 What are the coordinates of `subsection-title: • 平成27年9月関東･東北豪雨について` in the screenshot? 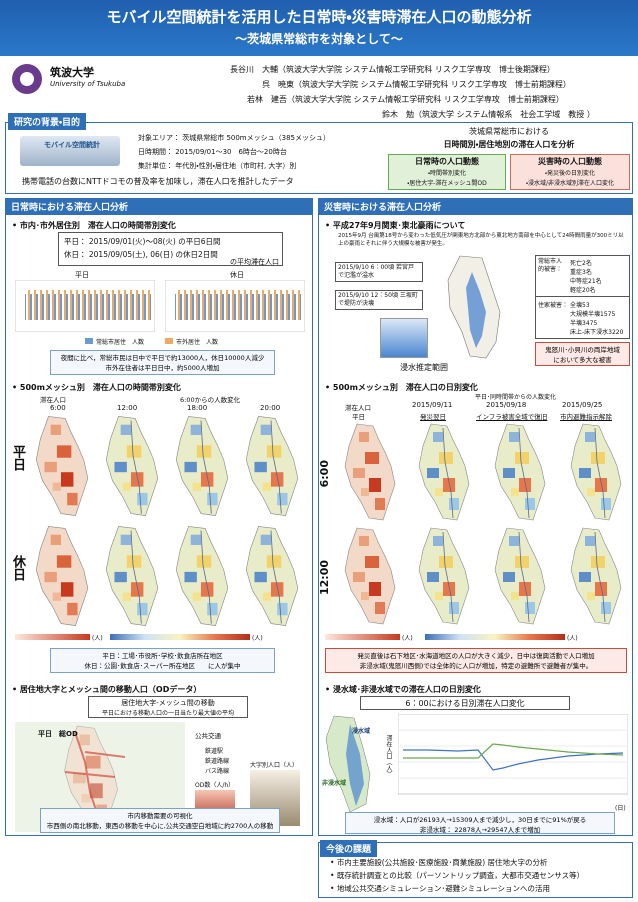 It's located at (395, 225).